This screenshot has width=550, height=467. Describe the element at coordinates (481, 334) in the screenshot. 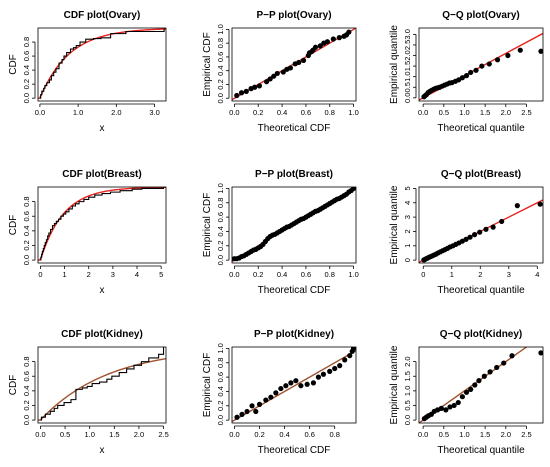

I see `chart-title: Q−Q plot(Kidney)` at that location.